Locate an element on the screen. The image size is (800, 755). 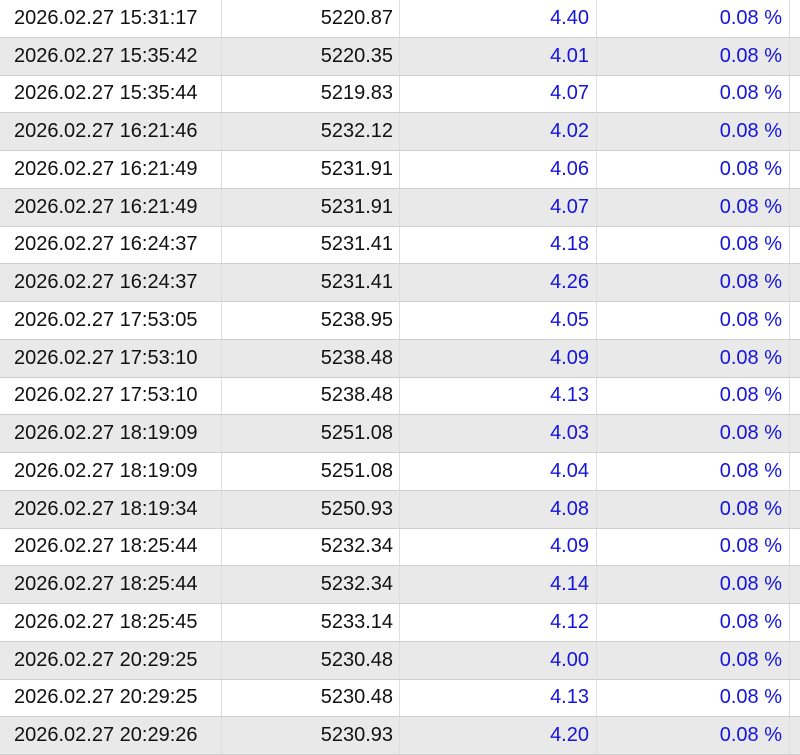
value-cell: 4.13 is located at coordinates (498, 698).